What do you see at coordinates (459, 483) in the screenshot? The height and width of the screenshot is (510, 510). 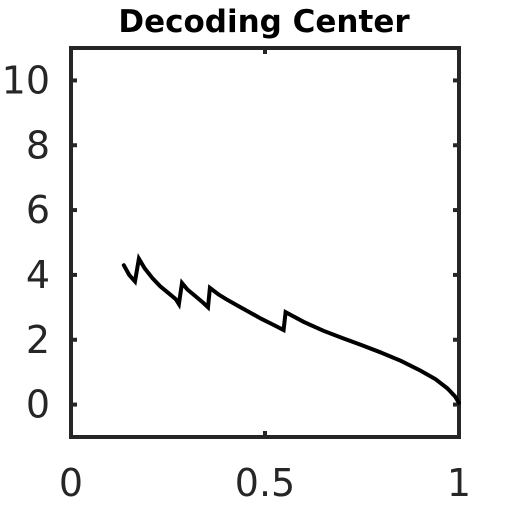 I see `x-tick-label: 1` at bounding box center [459, 483].